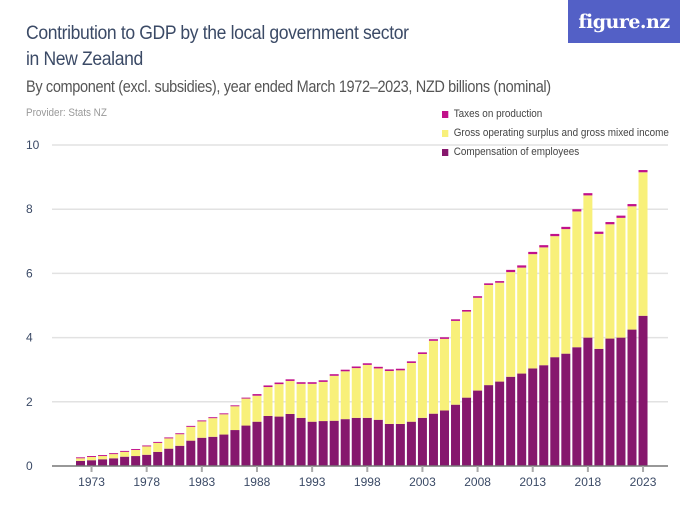 The height and width of the screenshot is (525, 700). What do you see at coordinates (323, 381) in the screenshot?
I see `bar-segment-1994-taxes` at bounding box center [323, 381].